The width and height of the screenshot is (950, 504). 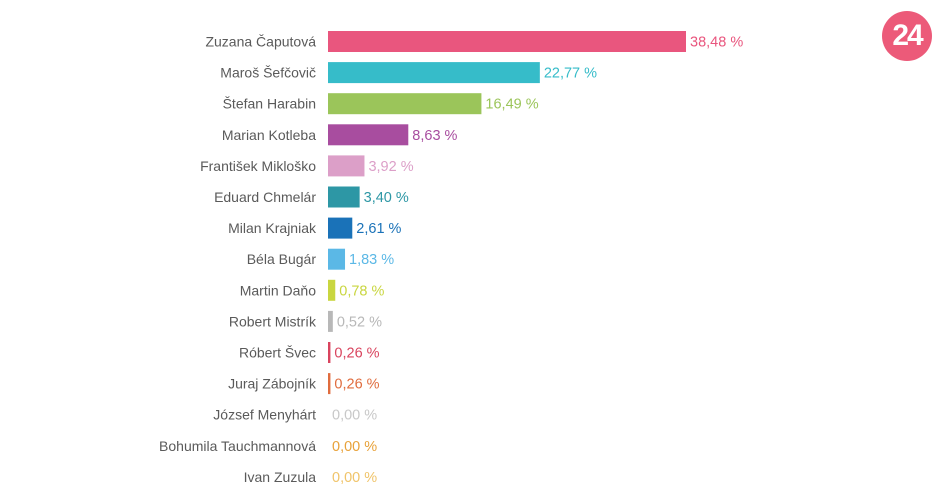 I want to click on value-label: 0,78 %, so click(x=361, y=291).